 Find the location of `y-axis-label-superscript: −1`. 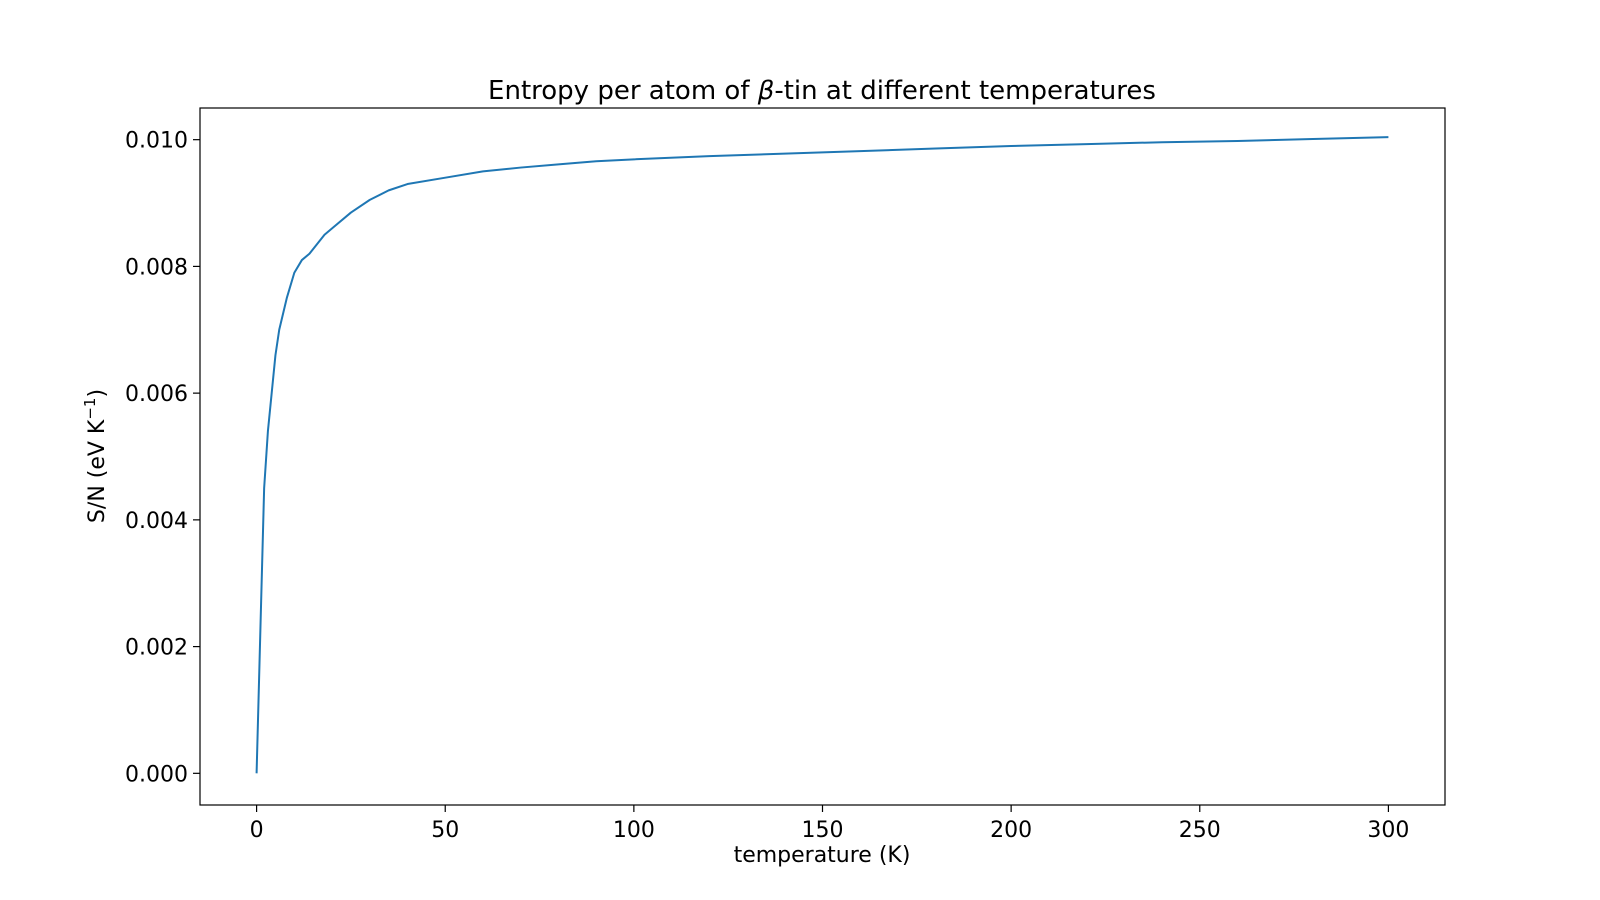

y-axis-label-superscript: −1 is located at coordinates (90, 409).